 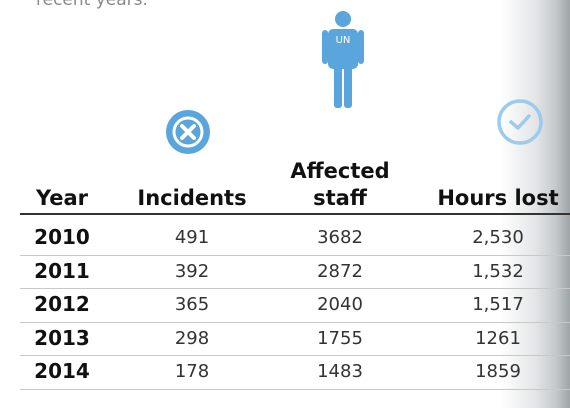 I want to click on value-cell: 178, so click(x=192, y=371).